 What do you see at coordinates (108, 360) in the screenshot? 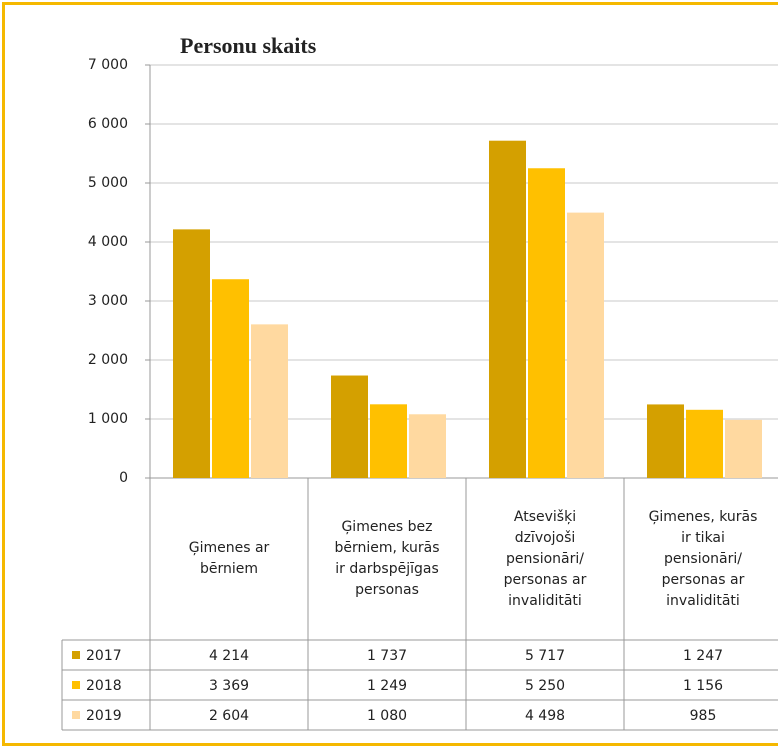
I see `y-tick-label: 2 000` at bounding box center [108, 360].